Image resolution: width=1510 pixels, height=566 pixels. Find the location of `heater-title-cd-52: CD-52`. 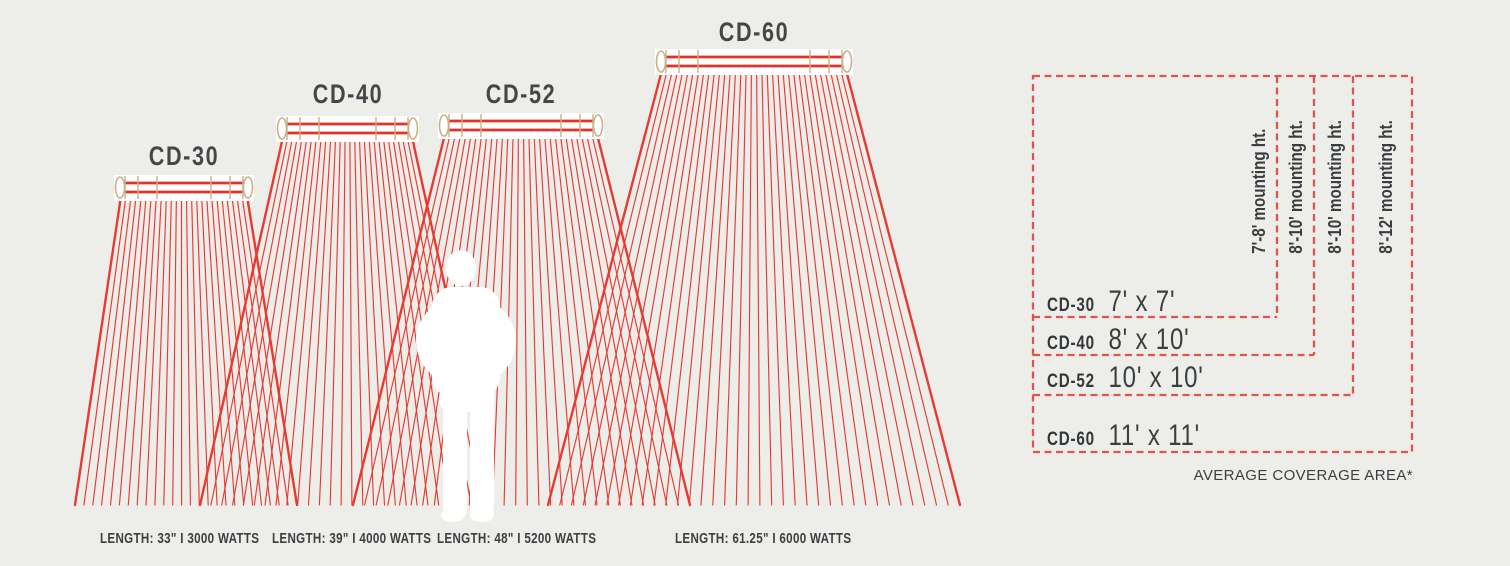

heater-title-cd-52: CD-52 is located at coordinates (521, 94).